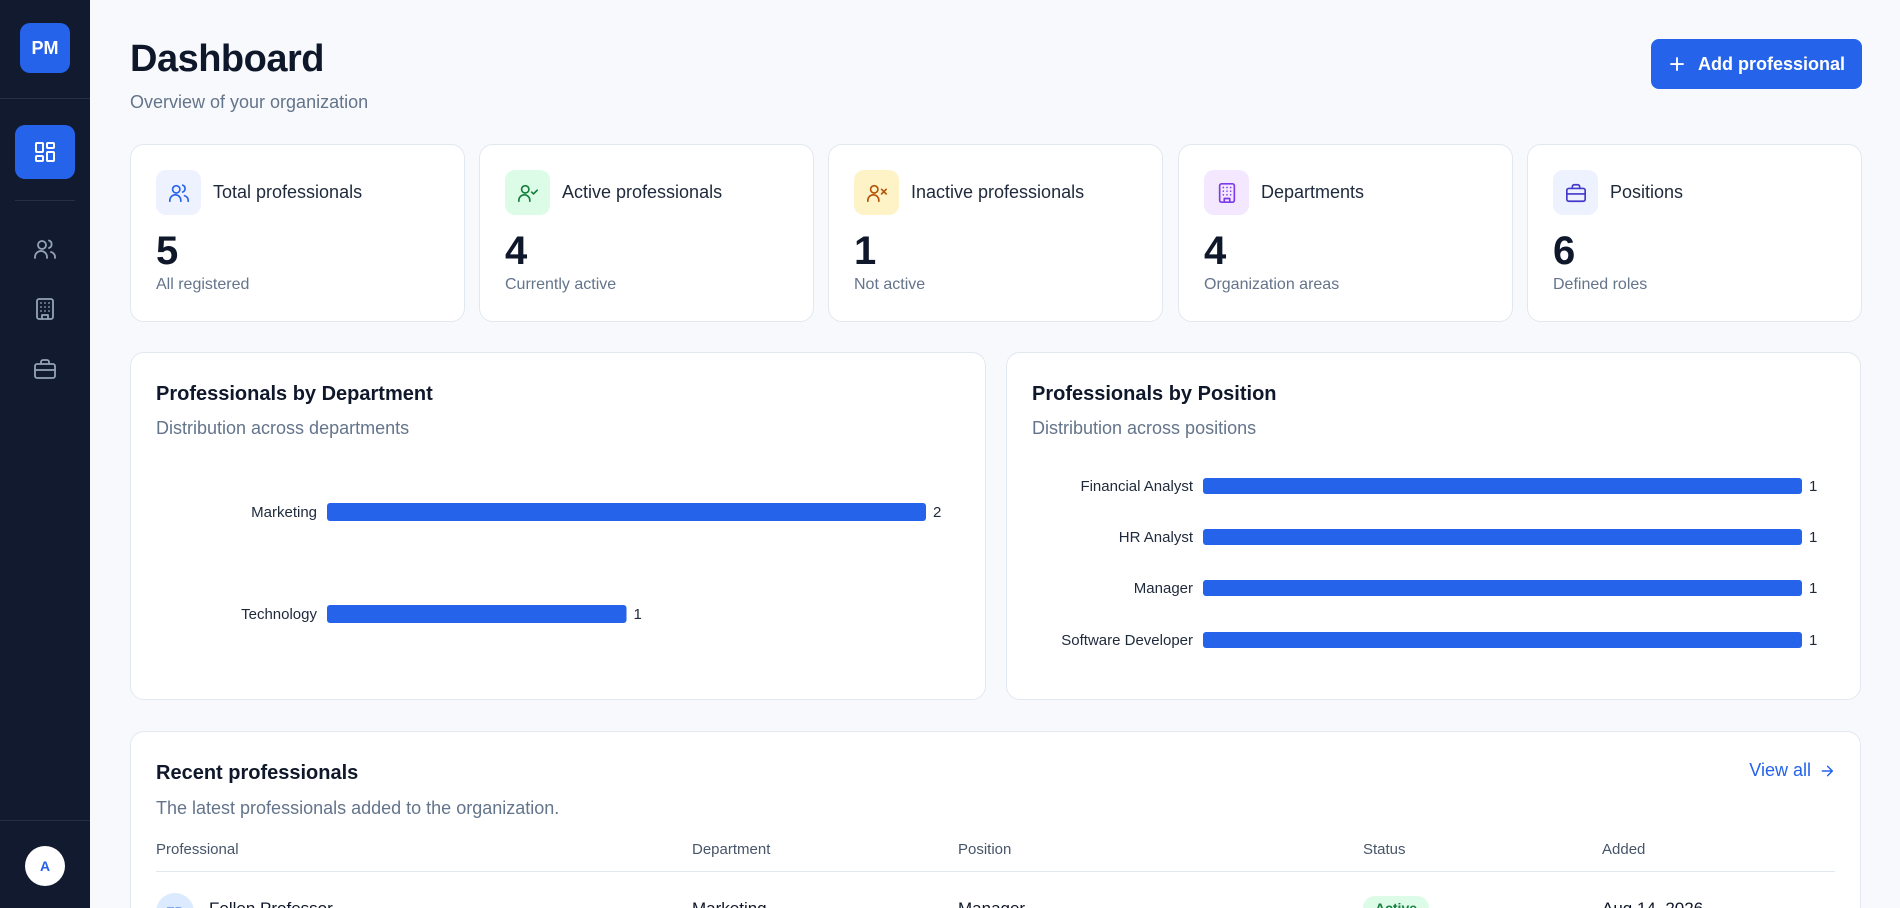  I want to click on stat-value: 6, so click(1564, 251).